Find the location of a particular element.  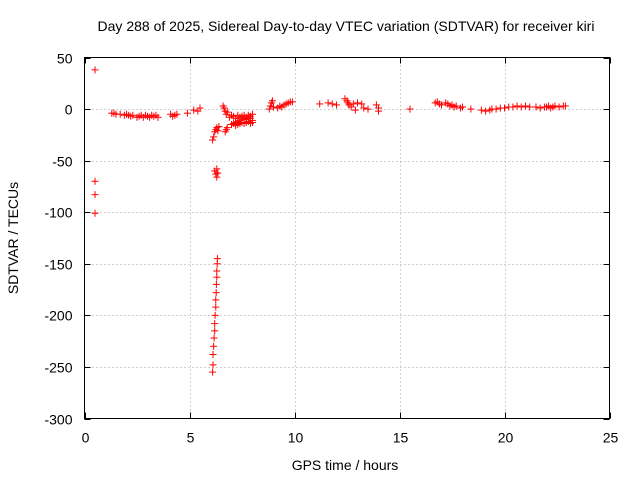

x-tick-label: 15 is located at coordinates (401, 438).